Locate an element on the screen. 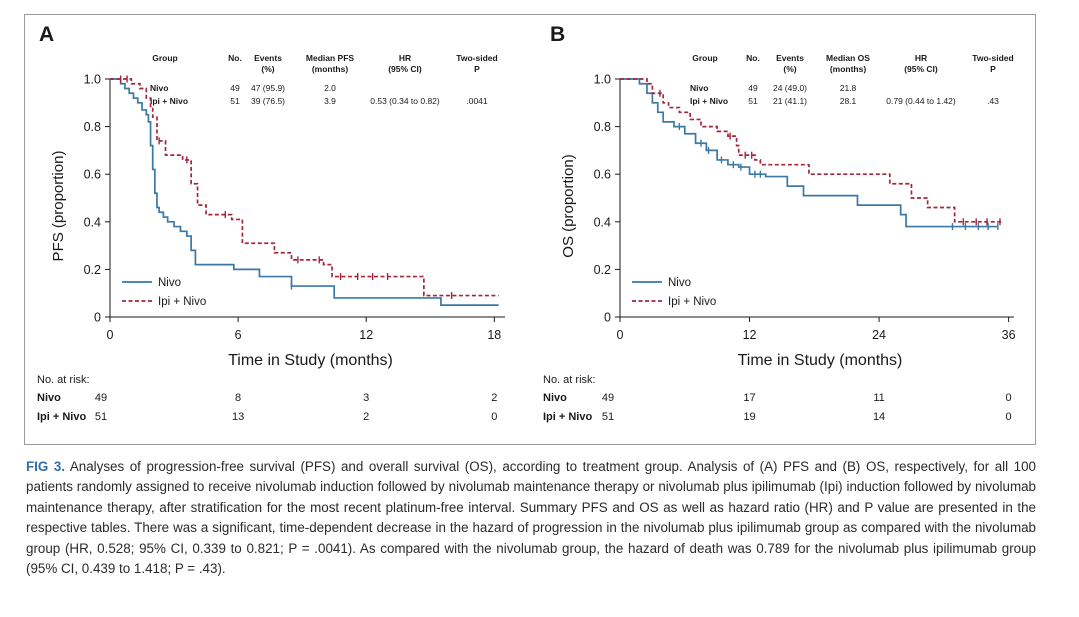 The height and width of the screenshot is (617, 1079). at-risk-value: 17 is located at coordinates (749, 398).